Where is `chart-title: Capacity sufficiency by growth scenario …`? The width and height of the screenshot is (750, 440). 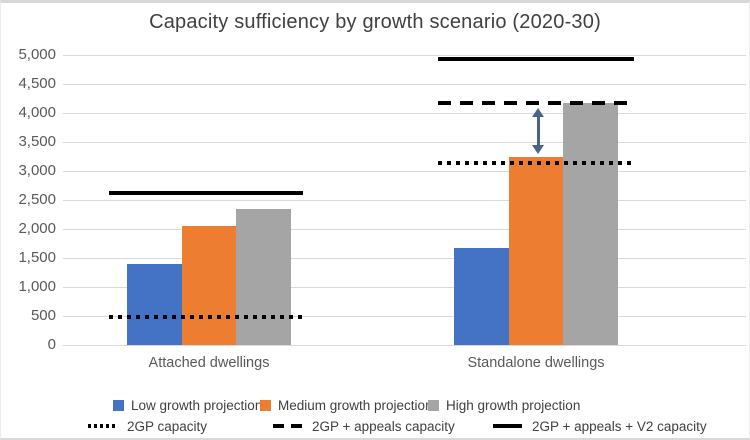
chart-title: Capacity sufficiency by growth scenario … is located at coordinates (375, 22).